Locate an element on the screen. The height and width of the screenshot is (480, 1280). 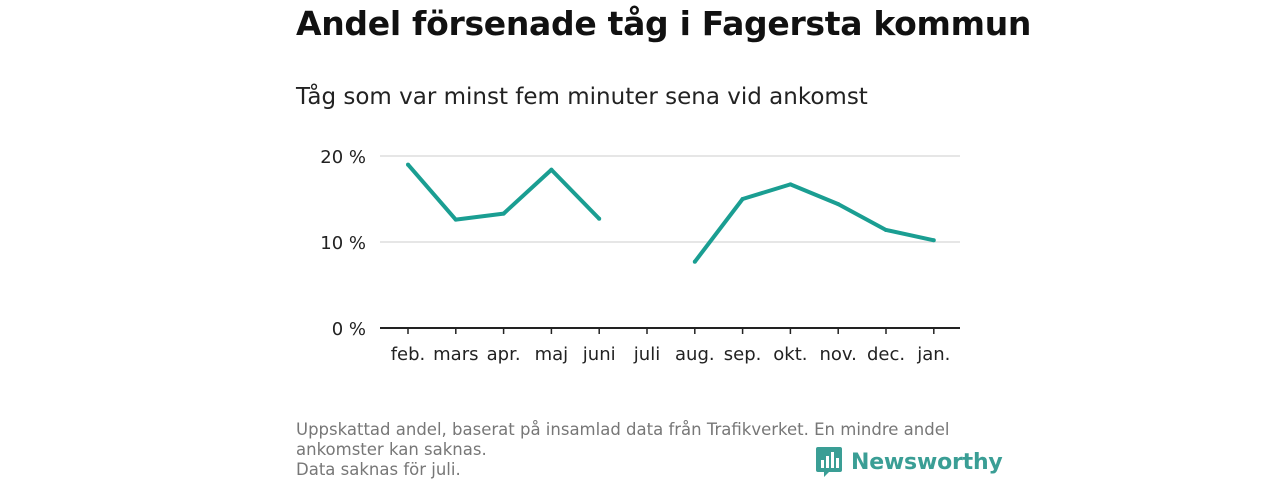
x-tick-label: jan. is located at coordinates (933, 354).